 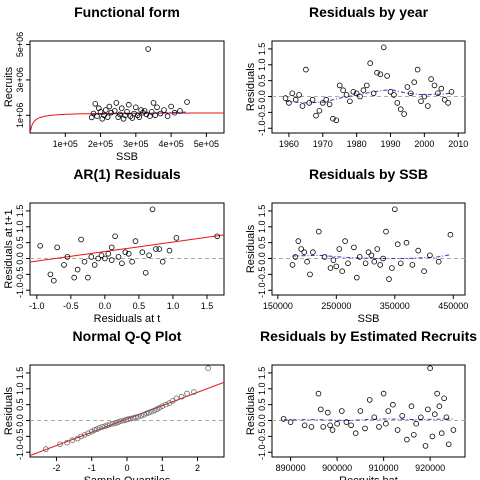 What do you see at coordinates (368, 174) in the screenshot?
I see `chart-title: Residuals by SSB` at bounding box center [368, 174].